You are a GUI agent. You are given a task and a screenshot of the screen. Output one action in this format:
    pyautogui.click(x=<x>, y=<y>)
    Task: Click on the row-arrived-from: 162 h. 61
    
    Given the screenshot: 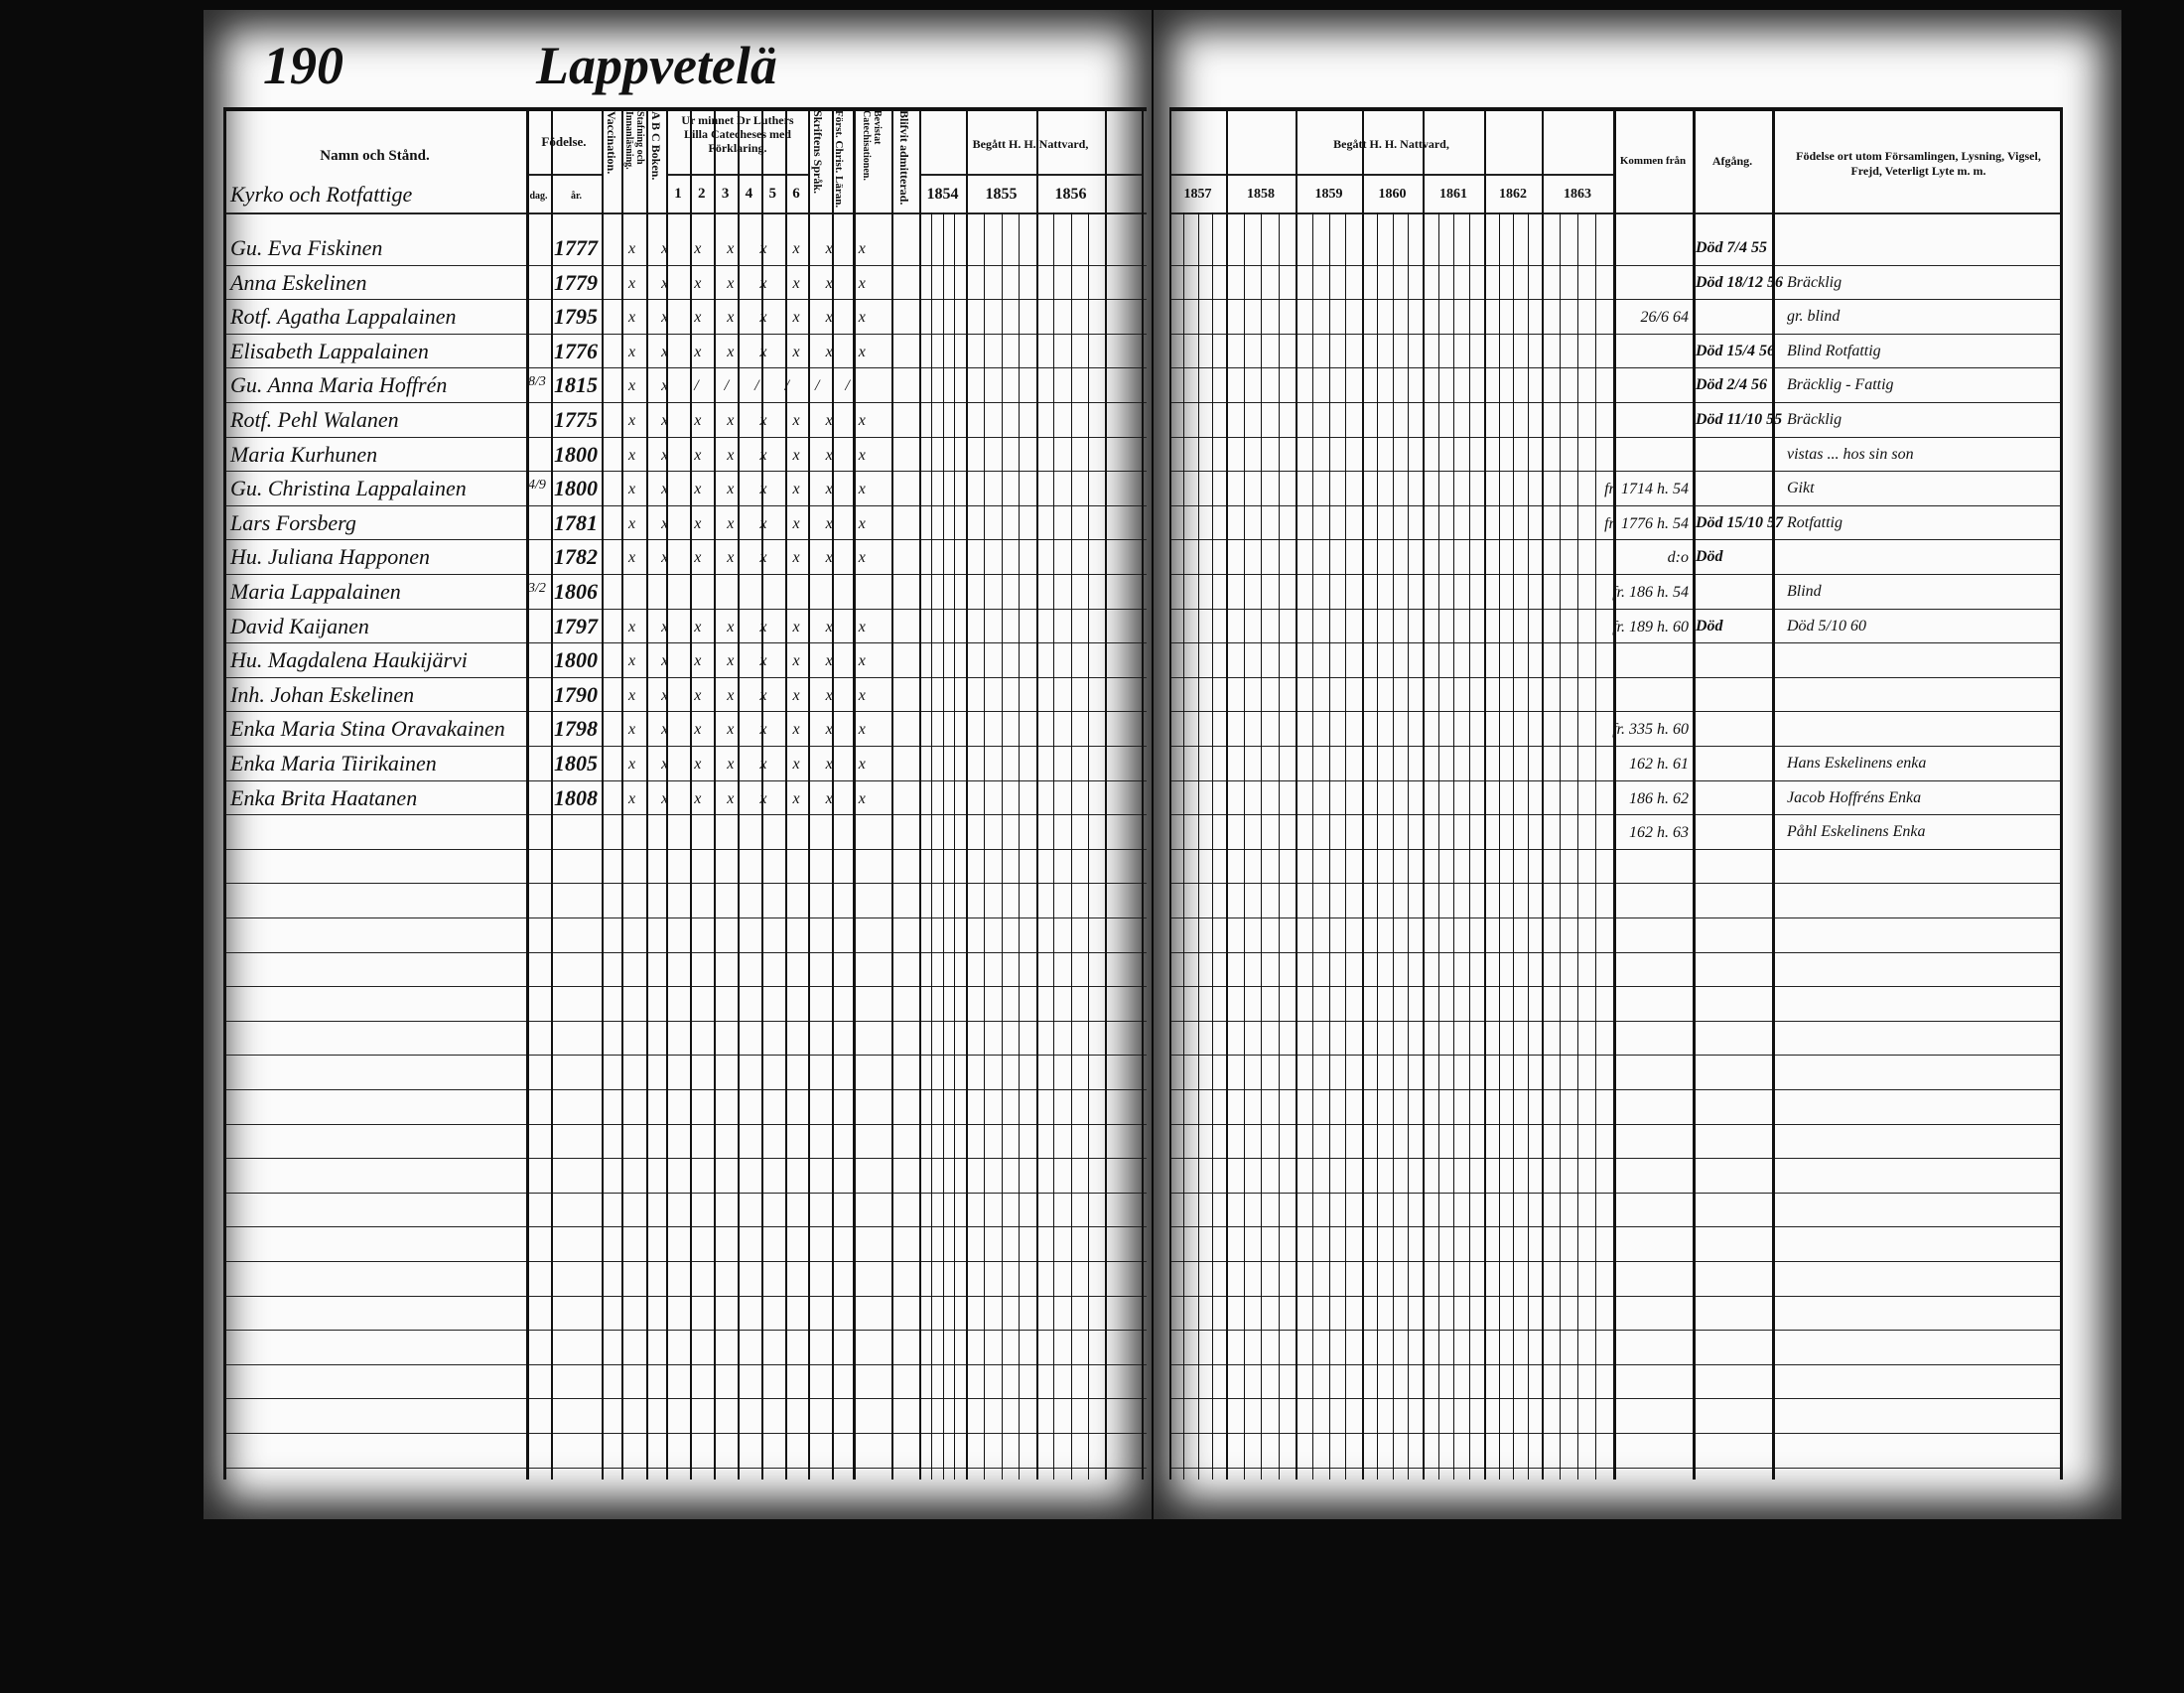 What is the action you would take?
    pyautogui.click(x=1659, y=764)
    